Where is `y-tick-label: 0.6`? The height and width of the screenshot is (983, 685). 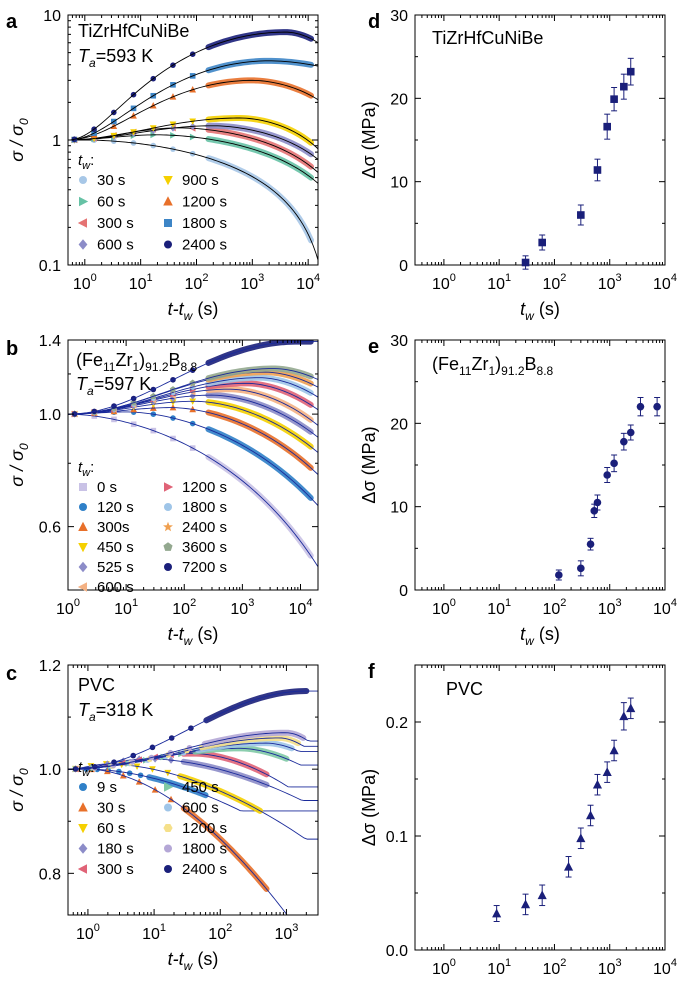
y-tick-label: 0.6 is located at coordinates (50, 528).